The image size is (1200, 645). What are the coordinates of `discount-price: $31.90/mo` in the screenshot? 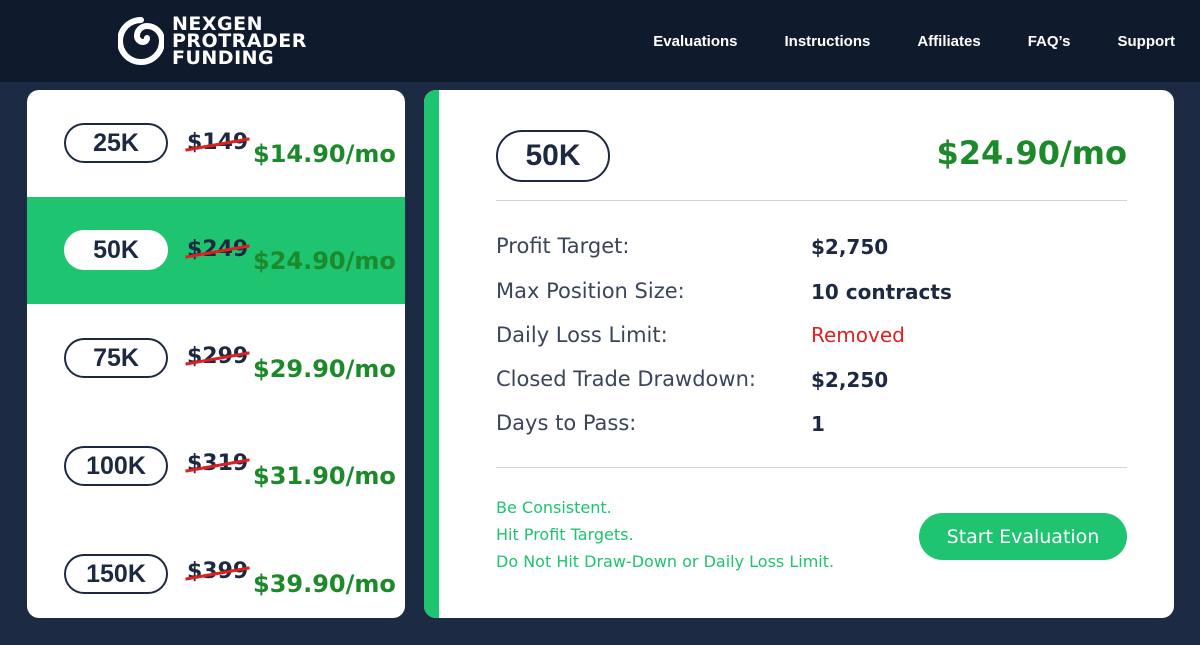 It's located at (324, 476).